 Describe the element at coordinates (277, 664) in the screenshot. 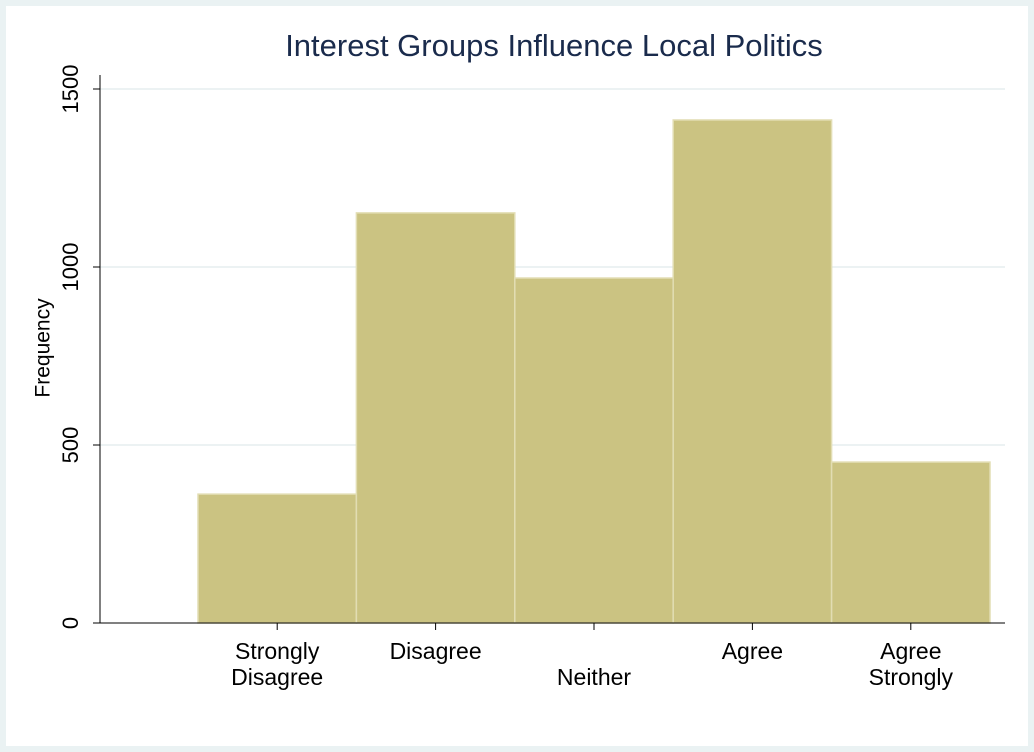

I see `x-tick-label: Strongly Disagree` at that location.